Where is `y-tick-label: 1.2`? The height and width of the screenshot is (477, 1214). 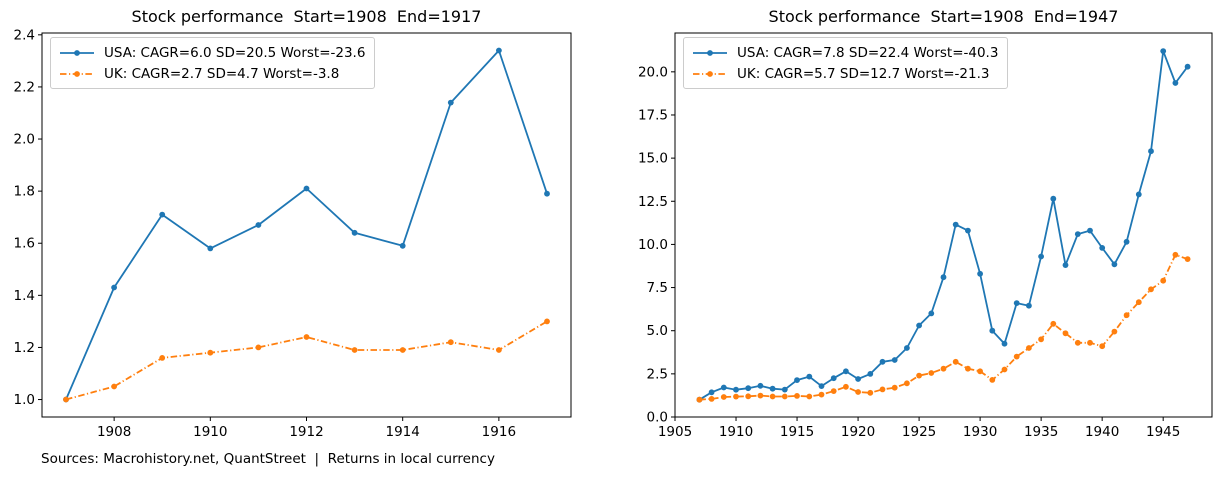
y-tick-label: 1.2 is located at coordinates (24, 348).